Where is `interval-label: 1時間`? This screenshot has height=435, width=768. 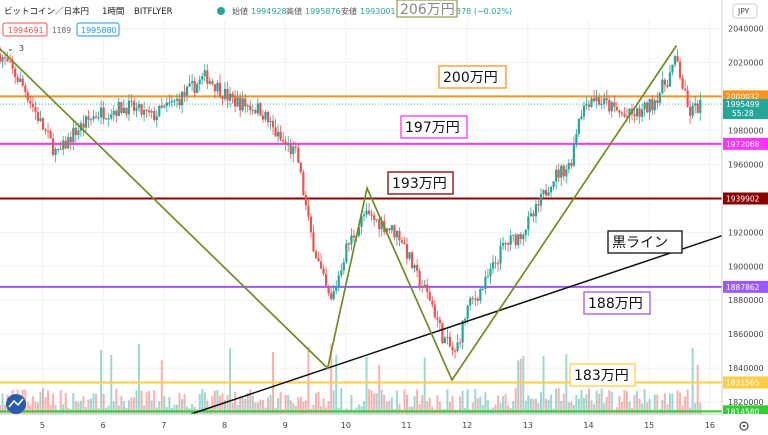
interval-label: 1時間 is located at coordinates (113, 12).